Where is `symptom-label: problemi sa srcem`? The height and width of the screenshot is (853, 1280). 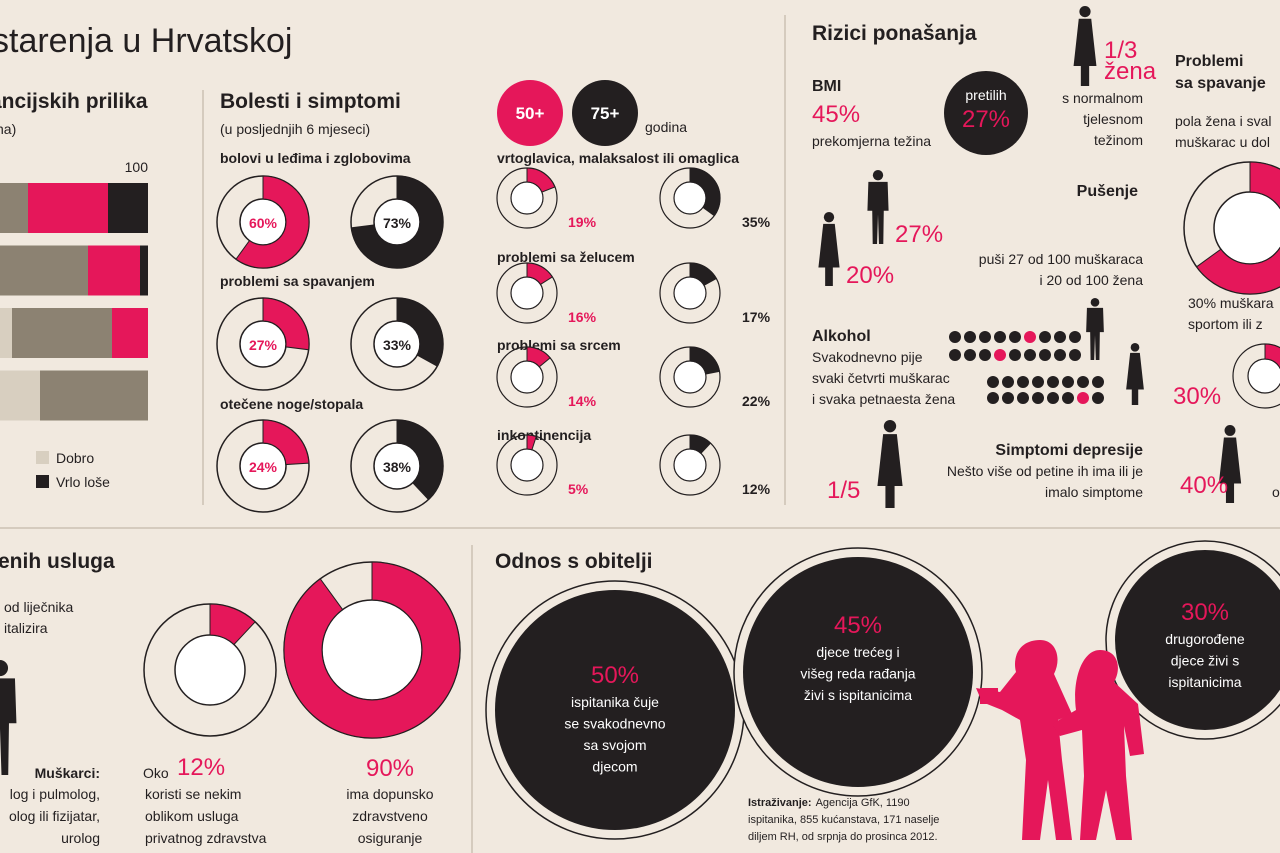 symptom-label: problemi sa srcem is located at coordinates (559, 345).